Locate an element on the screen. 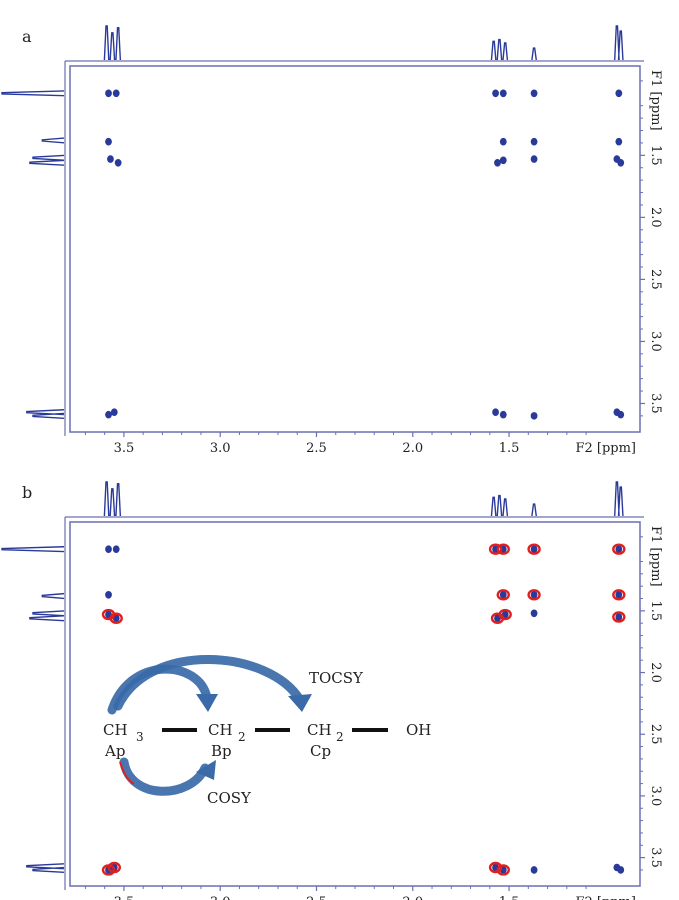 Image resolution: width=679 pixels, height=900 pixels. bp-group-label: CH is located at coordinates (220, 730).